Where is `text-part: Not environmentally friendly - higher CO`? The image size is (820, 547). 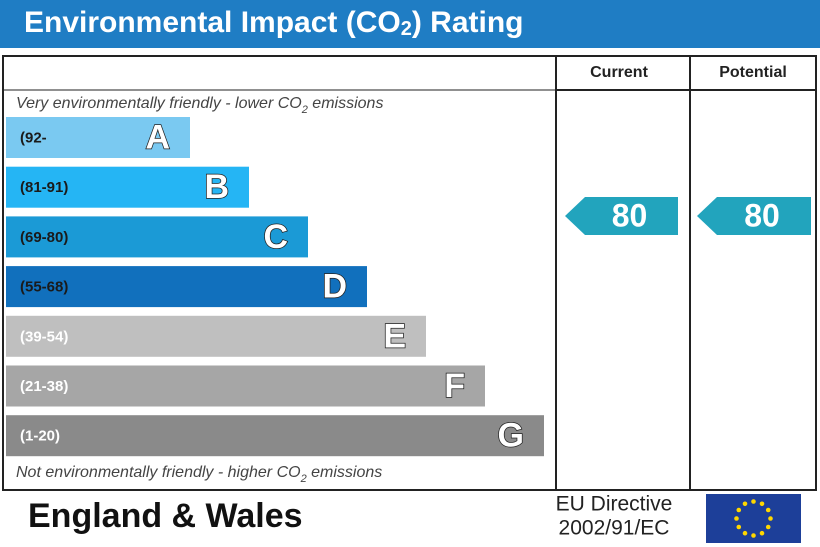 text-part: Not environmentally friendly - higher CO is located at coordinates (158, 472).